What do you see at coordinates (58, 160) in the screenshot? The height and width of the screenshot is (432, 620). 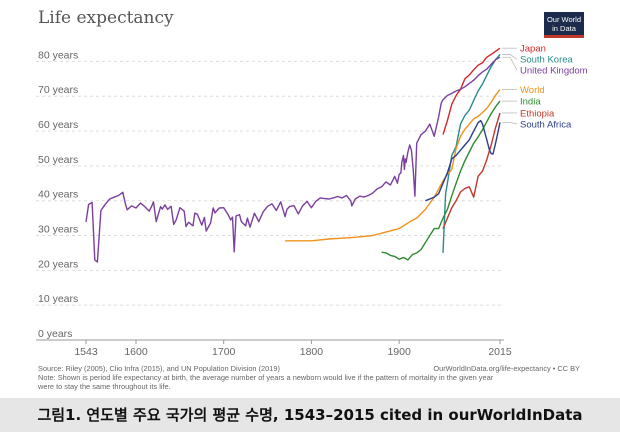 I see `y-tick-label: 50 years` at bounding box center [58, 160].